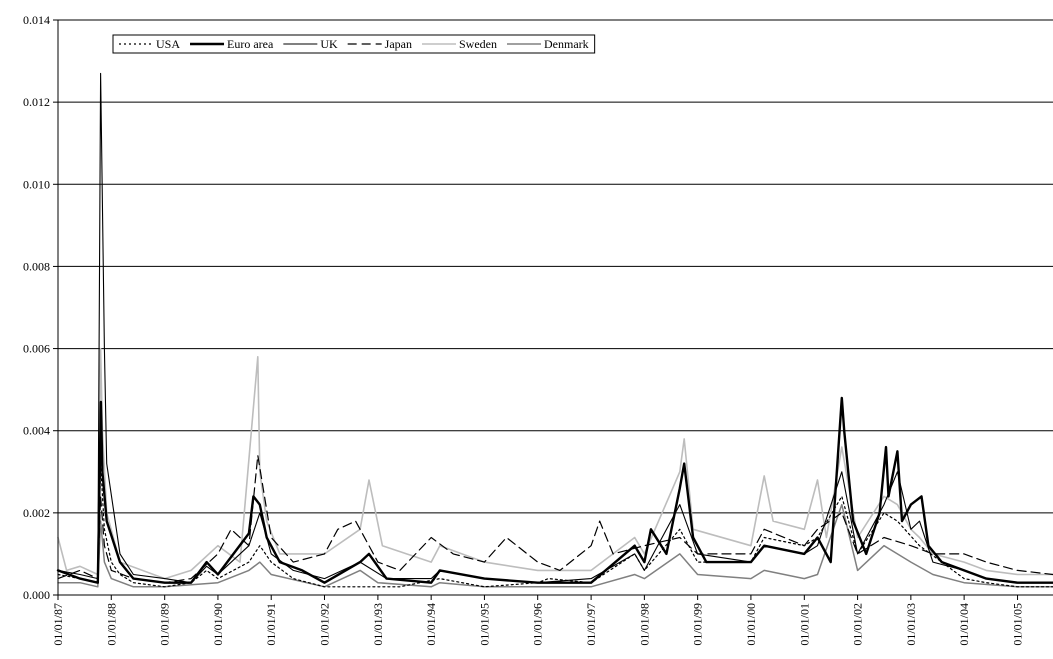  Describe the element at coordinates (40, 307) in the screenshot. I see `y-tick-labels: 0.000 0.002 0.004 0.006 0.008 0.010 0.012 0.014` at that location.